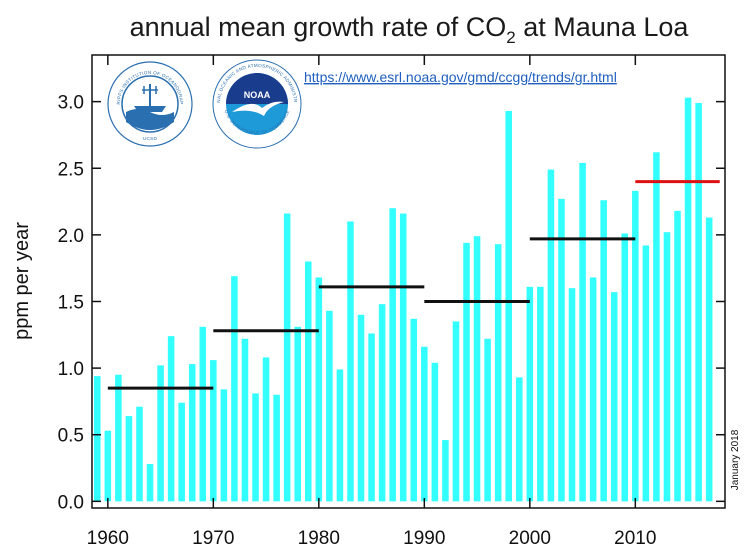 This screenshot has width=750, height=557. Describe the element at coordinates (203, 414) in the screenshot. I see `bar-1969` at that location.